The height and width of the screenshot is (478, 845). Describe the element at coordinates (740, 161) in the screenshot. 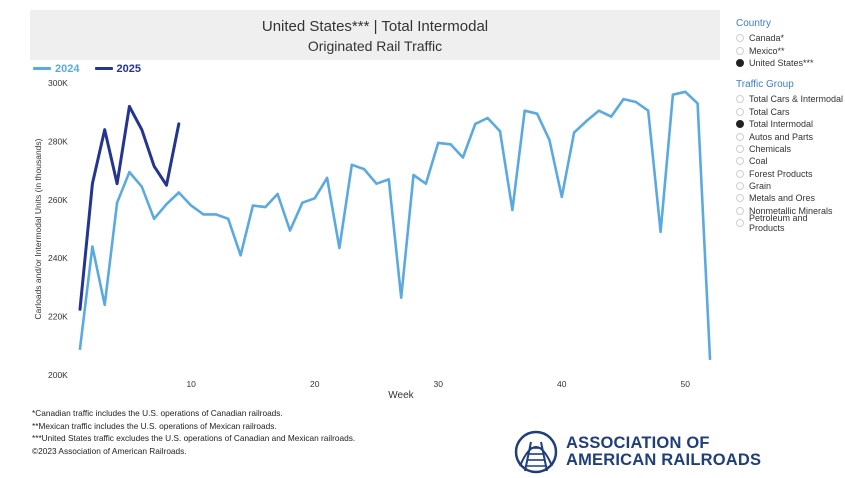

I see `traffic-group-radio-coal` at that location.